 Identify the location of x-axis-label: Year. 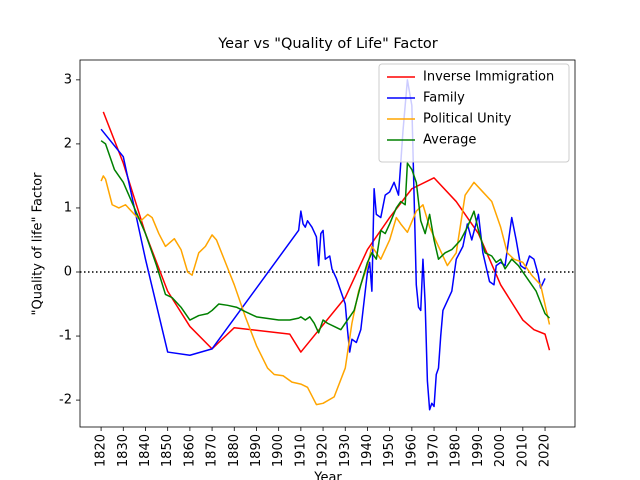
(327, 475).